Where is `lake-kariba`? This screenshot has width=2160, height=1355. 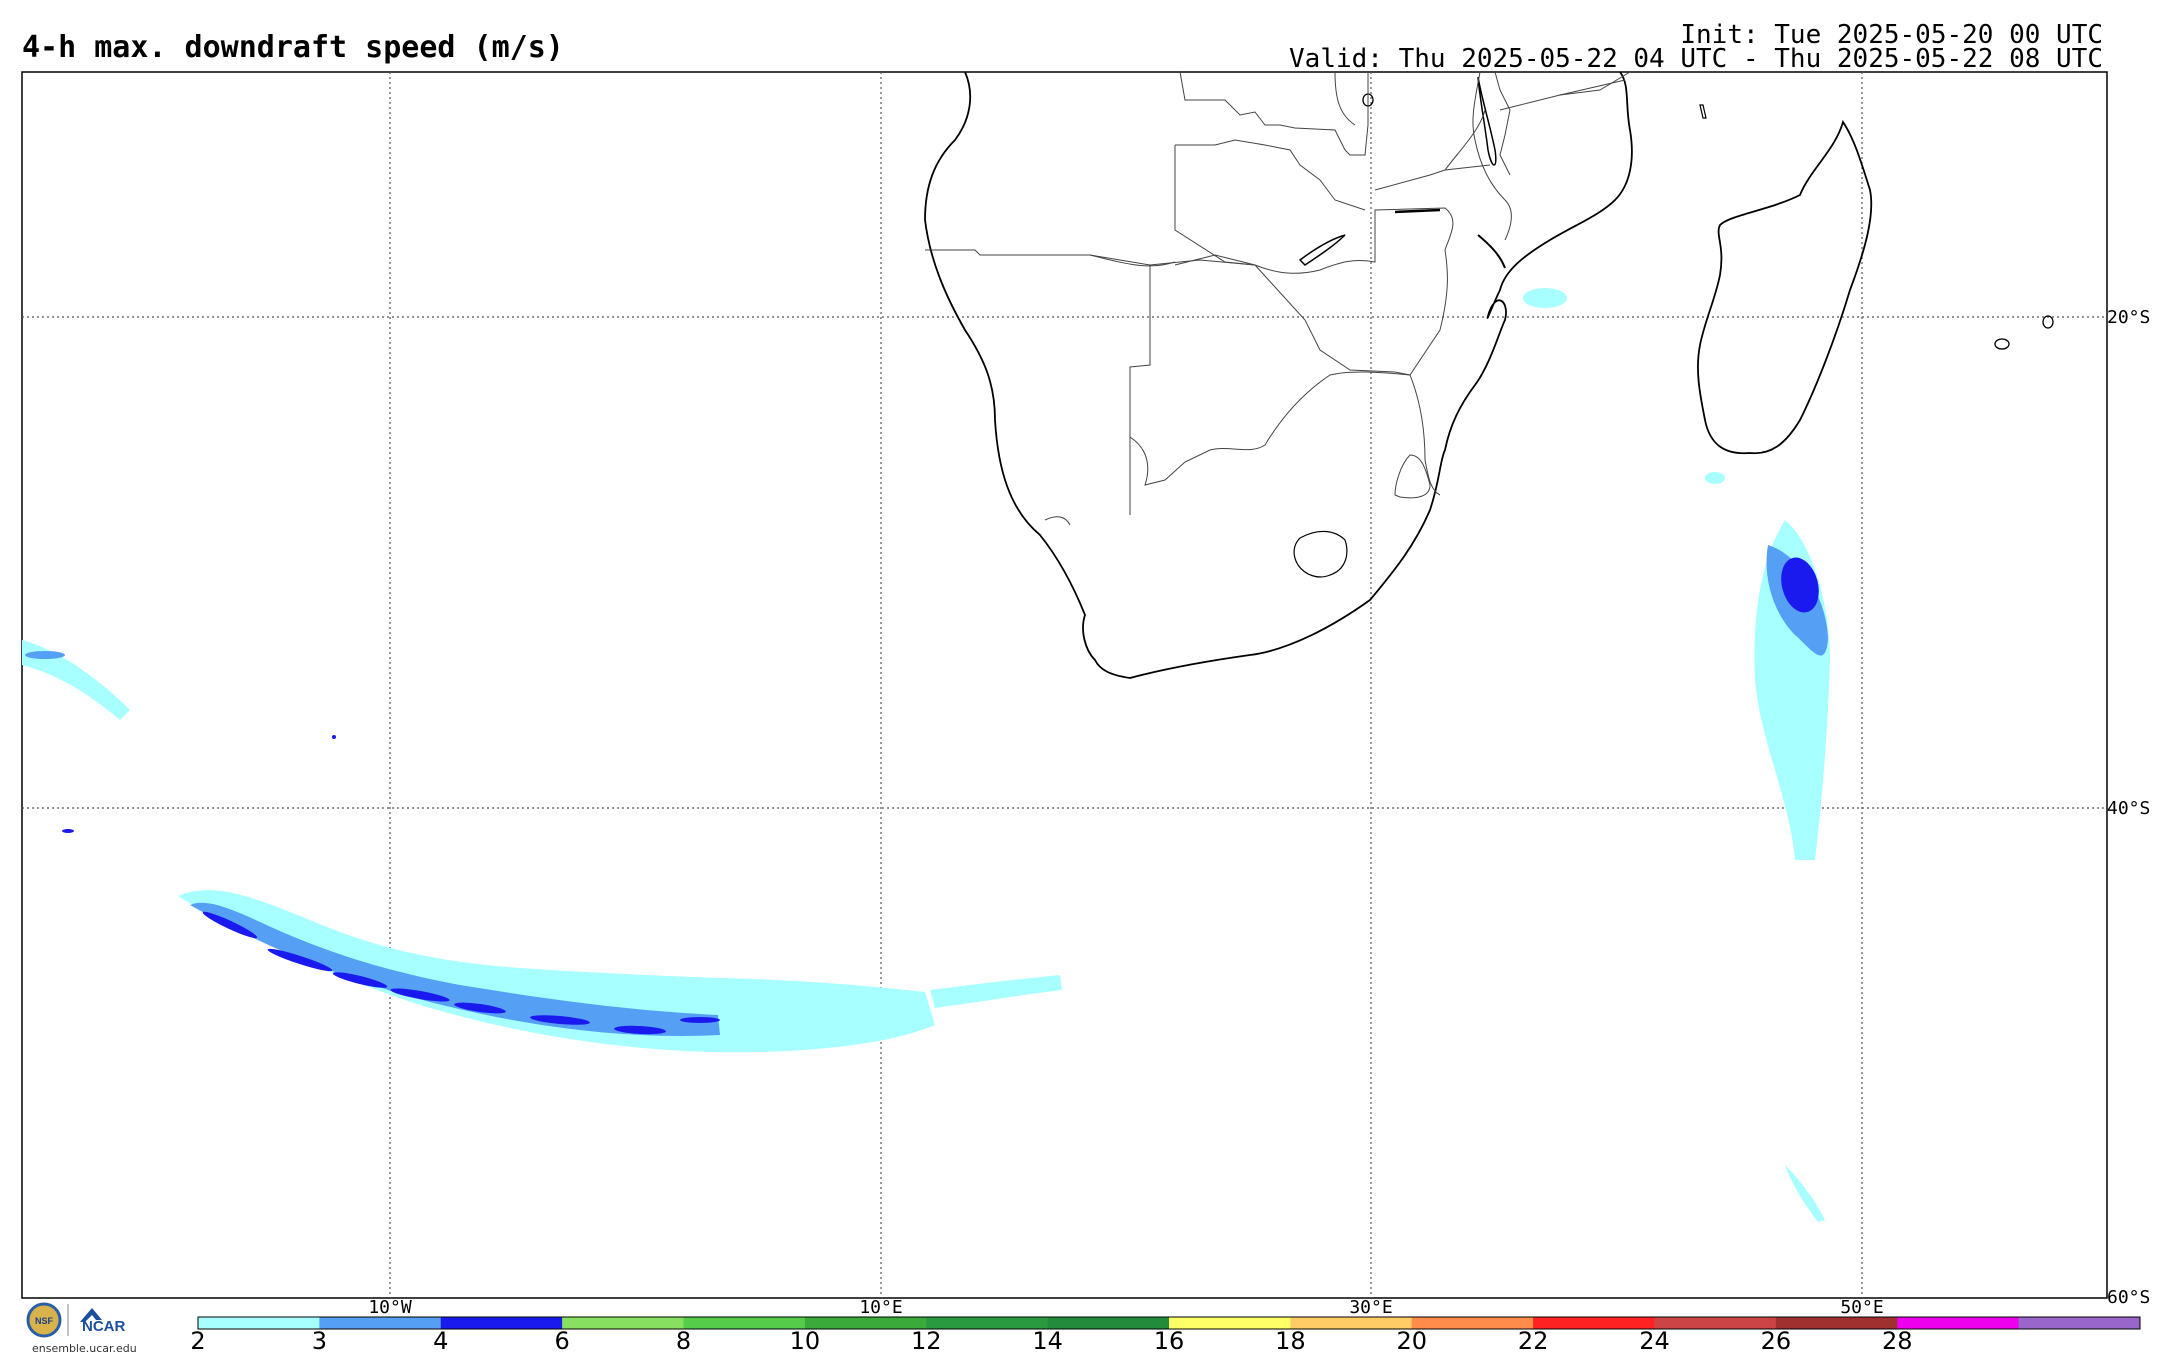
lake-kariba is located at coordinates (1322, 250).